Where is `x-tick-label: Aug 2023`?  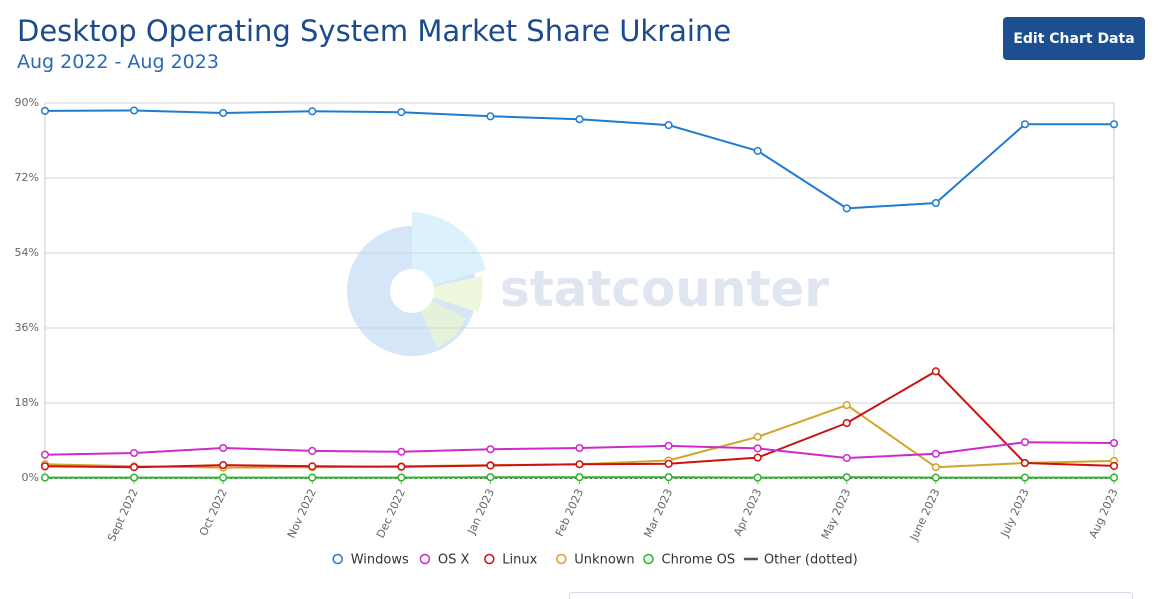 x-tick-label: Aug 2023 is located at coordinates (1104, 514).